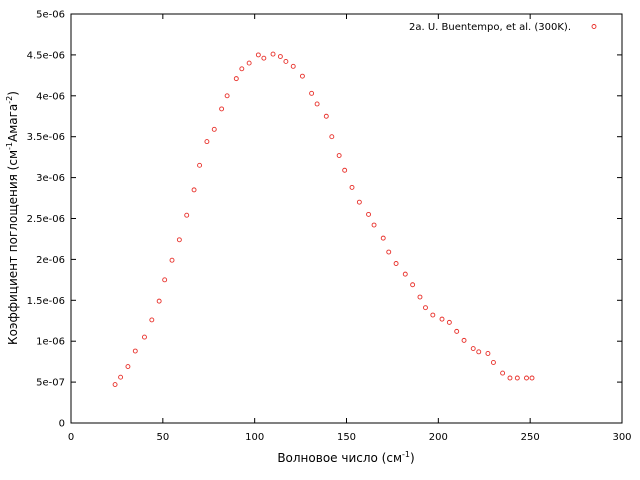  I want to click on x-tick-label: 300, so click(621, 437).